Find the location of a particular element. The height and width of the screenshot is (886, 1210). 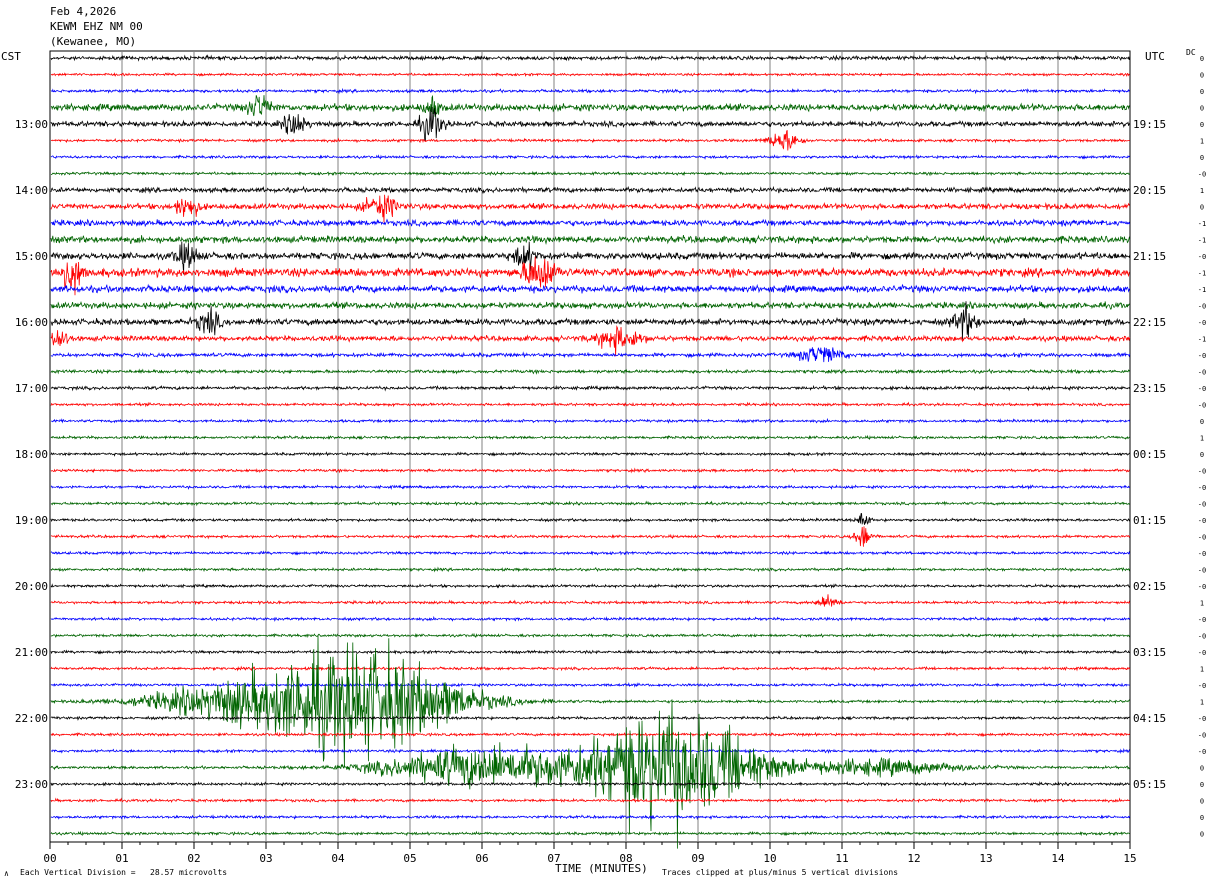

cst-hour-label: 22:00 is located at coordinates (31, 718).